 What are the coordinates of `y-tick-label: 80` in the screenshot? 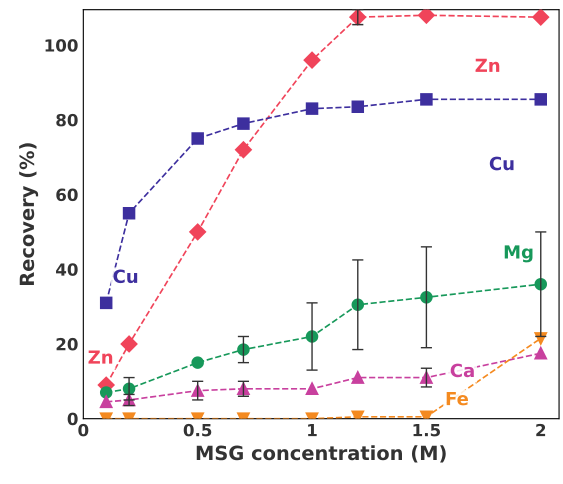 It's located at (67, 120).